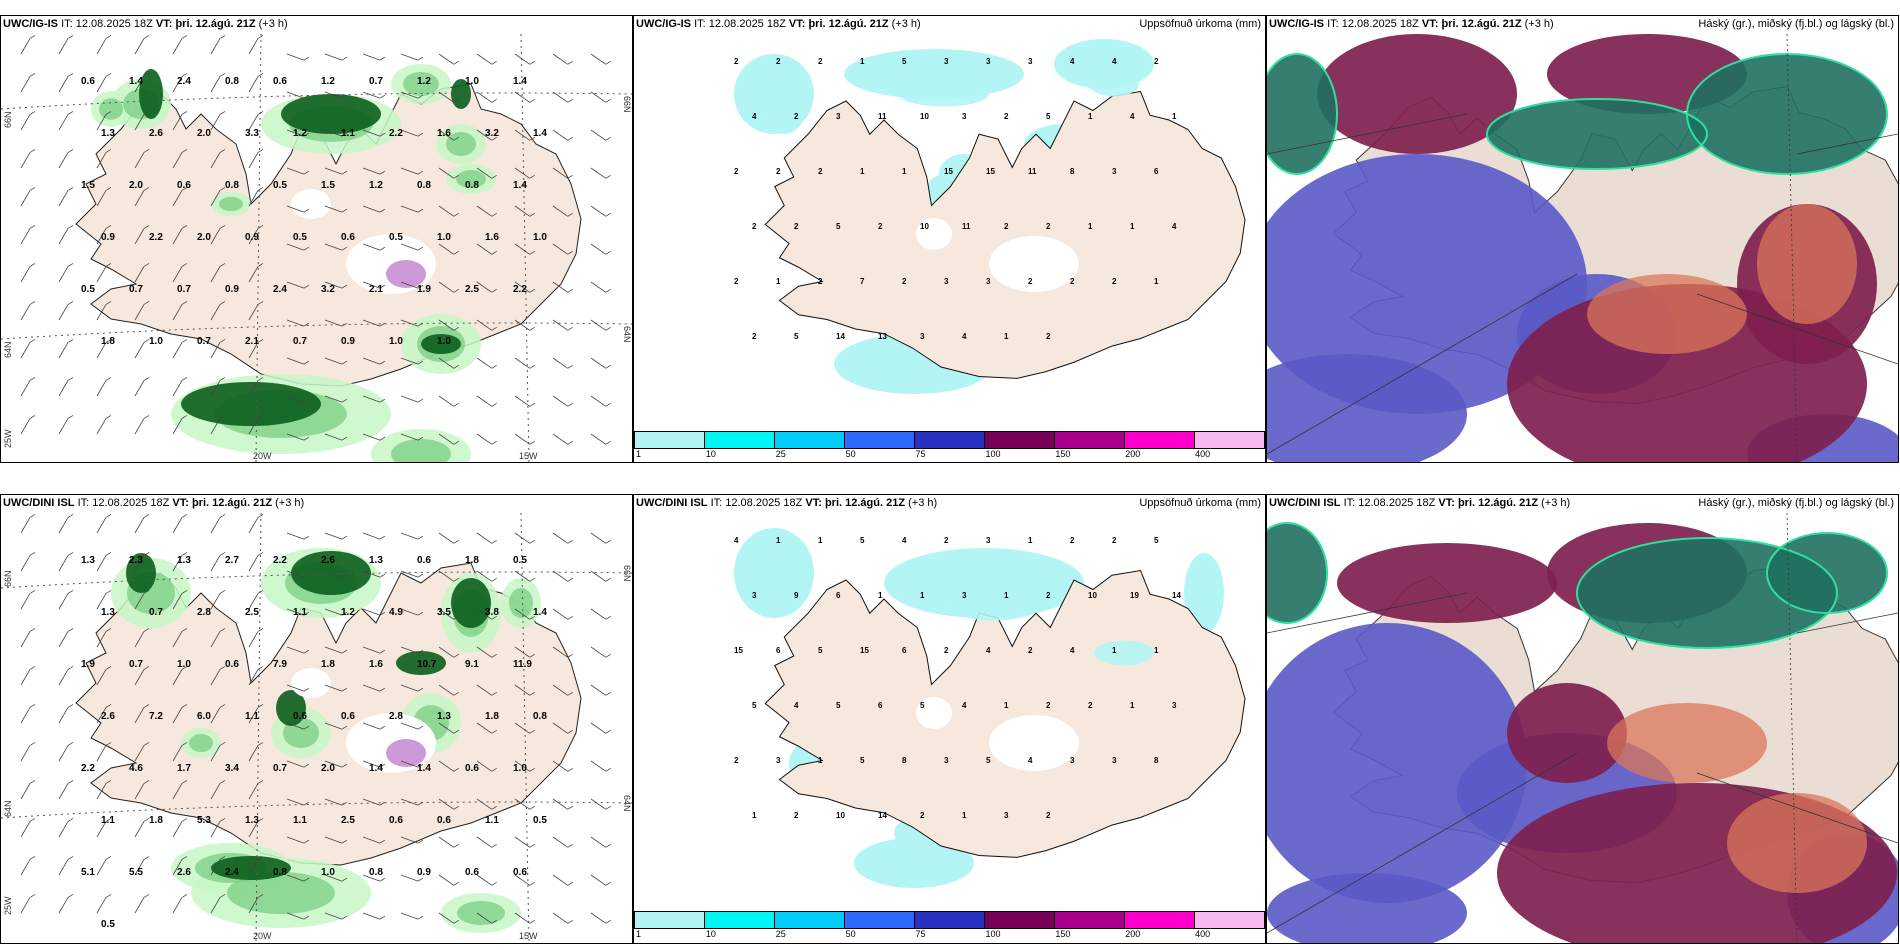 The width and height of the screenshot is (1900, 950). I want to click on precip-value-label: 2.3, so click(136, 560).